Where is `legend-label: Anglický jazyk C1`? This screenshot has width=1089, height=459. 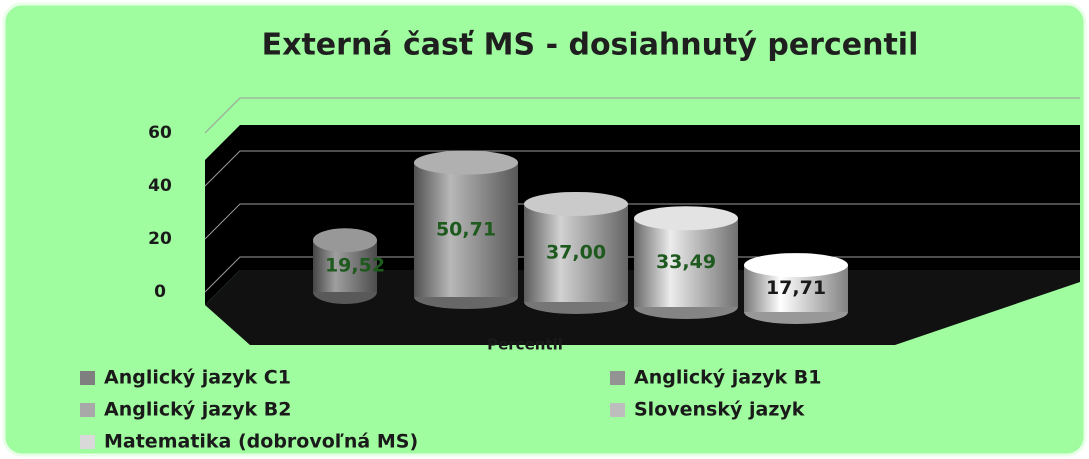
legend-label: Anglický jazyk C1 is located at coordinates (197, 378).